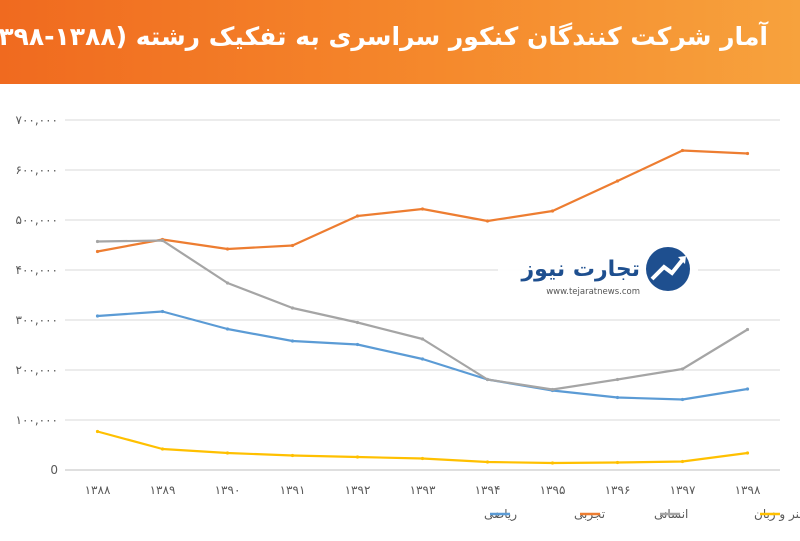 This screenshot has width=800, height=541. I want to click on logo-name: تجارت نیوز, so click(580, 269).